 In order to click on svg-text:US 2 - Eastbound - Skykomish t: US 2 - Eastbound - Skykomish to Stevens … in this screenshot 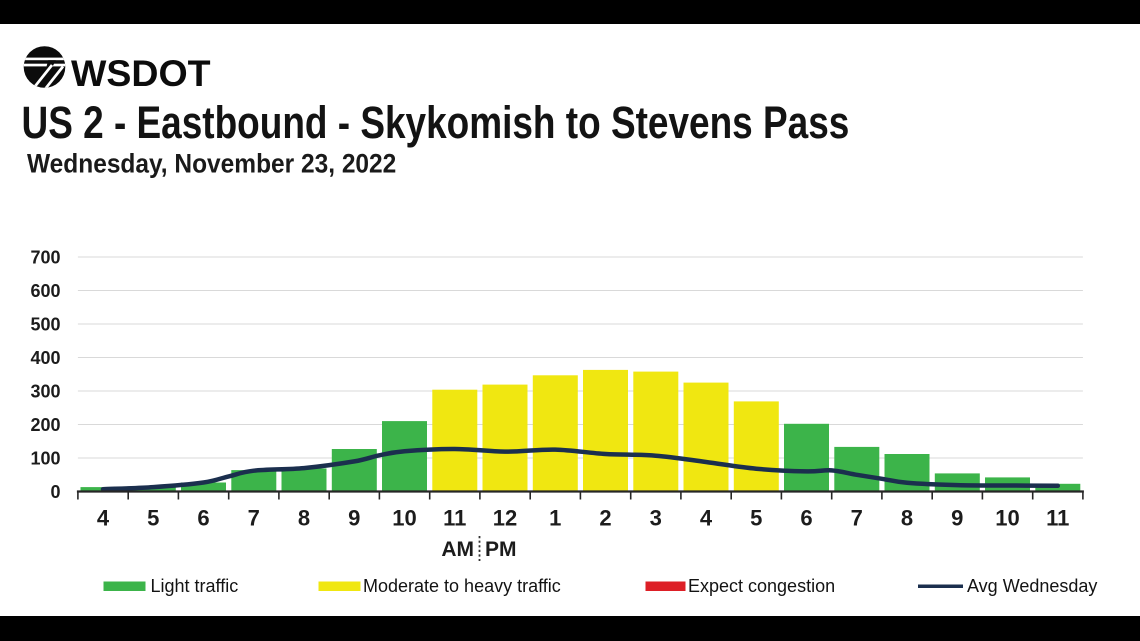, I will do `click(436, 123)`.